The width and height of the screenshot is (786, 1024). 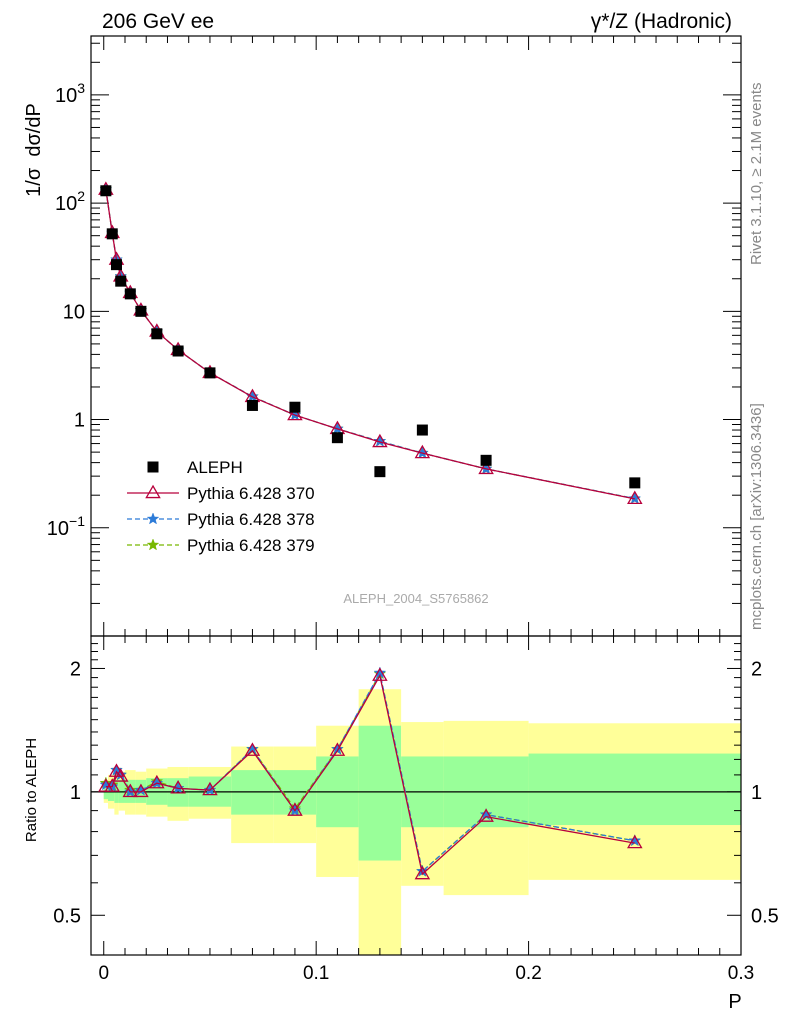 What do you see at coordinates (415, 598) in the screenshot?
I see `analysis-watermark: ALEPH_2004_S5765862` at bounding box center [415, 598].